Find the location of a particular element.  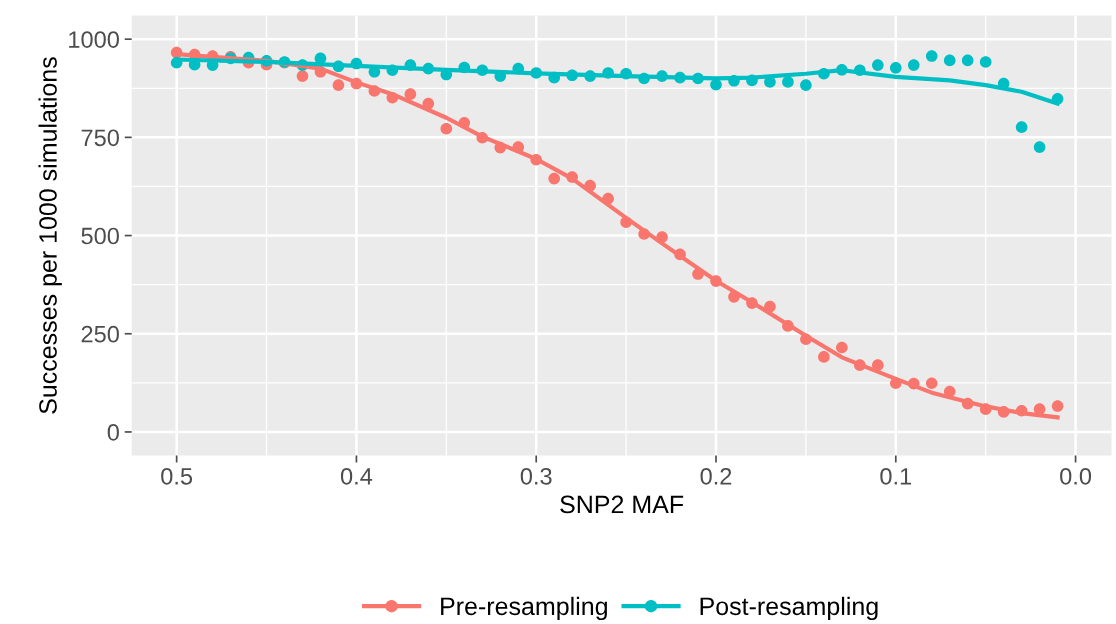

y-tick-label: 250 is located at coordinates (100, 334).